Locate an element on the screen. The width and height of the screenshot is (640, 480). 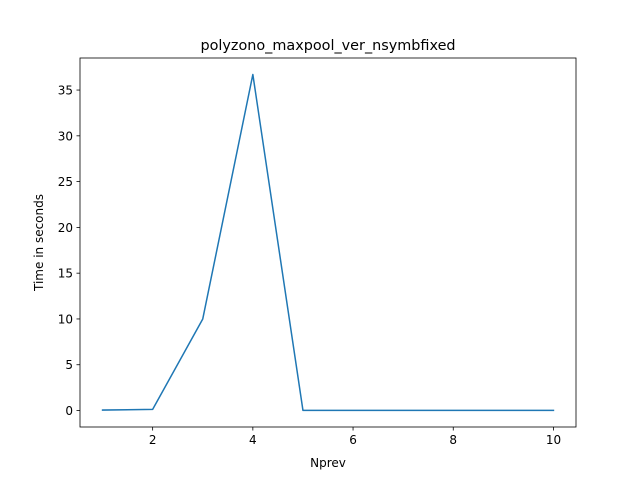
x-tick-label: 2 is located at coordinates (153, 440).